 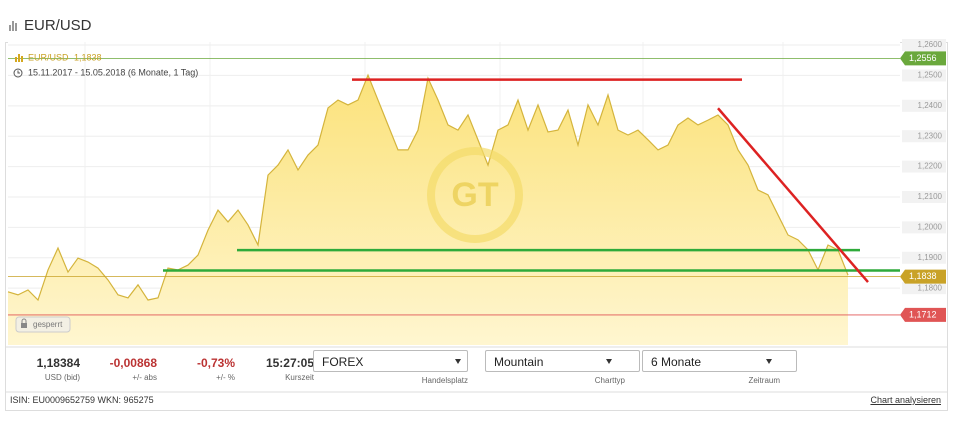 I want to click on footer-ids: ISIN: EU0009652759 WKN: 965275, so click(x=82, y=400).